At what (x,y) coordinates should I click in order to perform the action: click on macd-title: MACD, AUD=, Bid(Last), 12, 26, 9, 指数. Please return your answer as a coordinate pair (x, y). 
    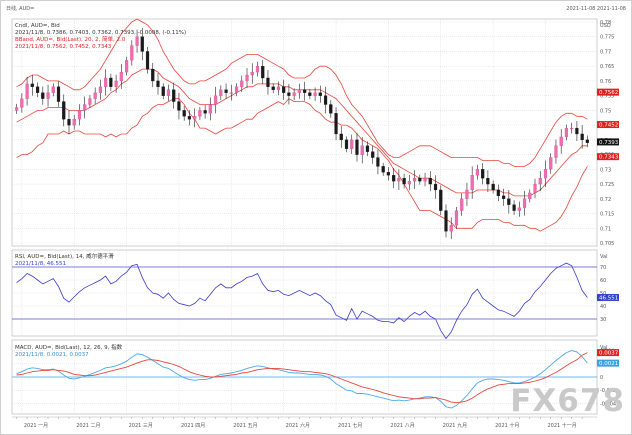
    Looking at the image, I should click on (69, 347).